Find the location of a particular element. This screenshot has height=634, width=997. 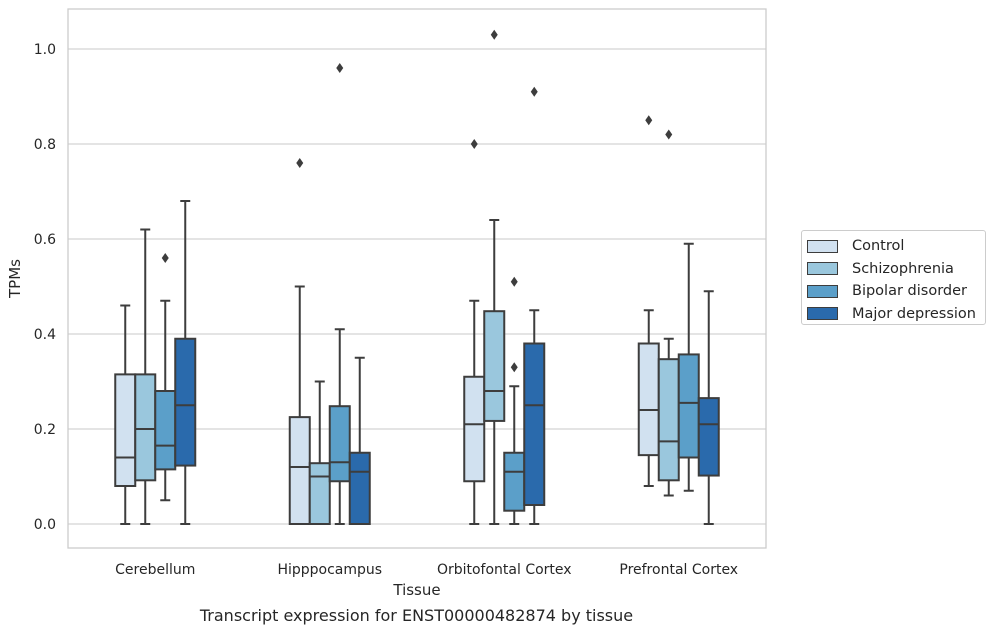

y-tick-label: 0.6 is located at coordinates (45, 240).